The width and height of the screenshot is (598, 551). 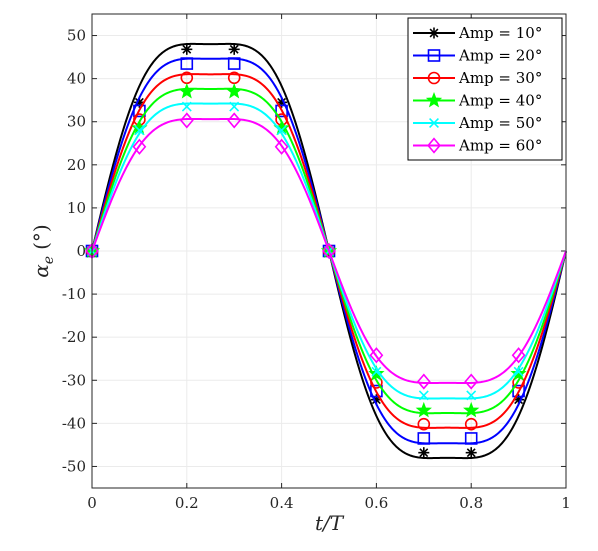 I want to click on y-axis-label-unit: (°), so click(x=41, y=237).